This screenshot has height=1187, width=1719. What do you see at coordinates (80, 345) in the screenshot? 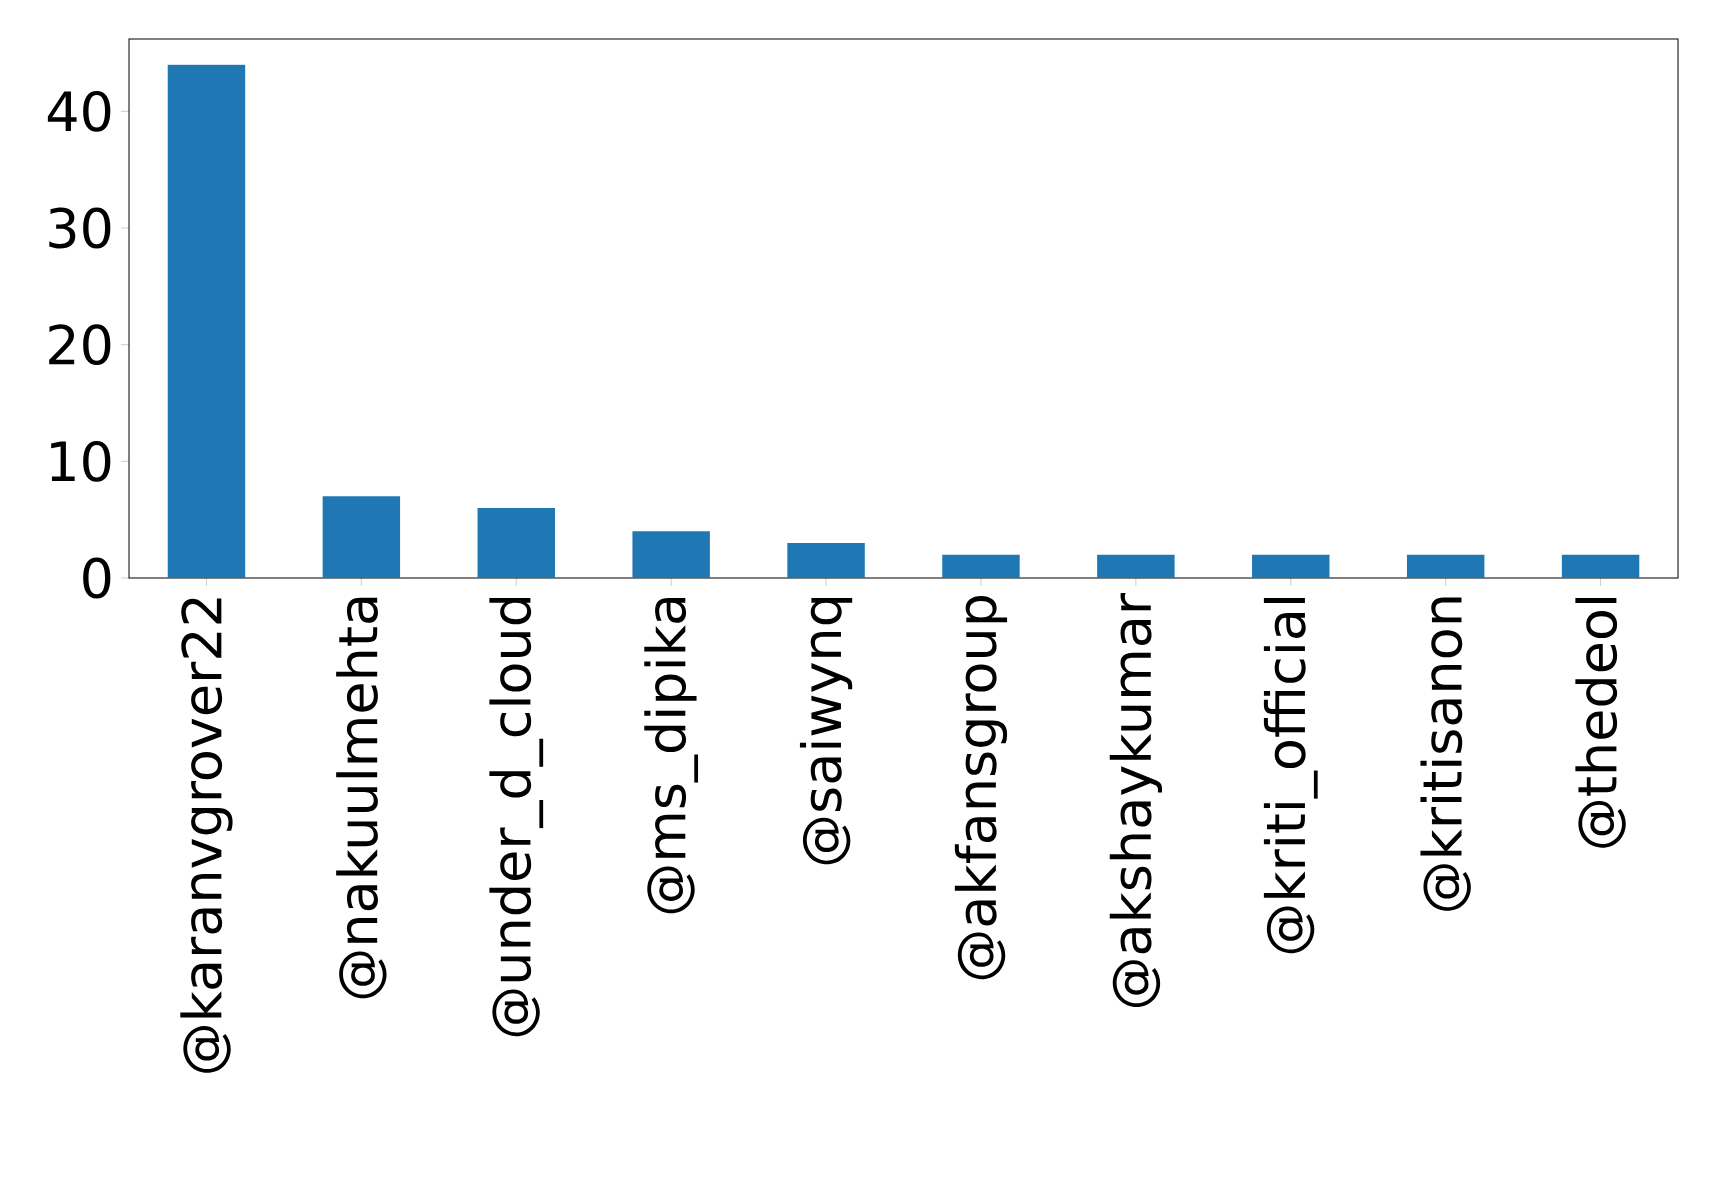
I see `y-tick-label: 20` at bounding box center [80, 345].